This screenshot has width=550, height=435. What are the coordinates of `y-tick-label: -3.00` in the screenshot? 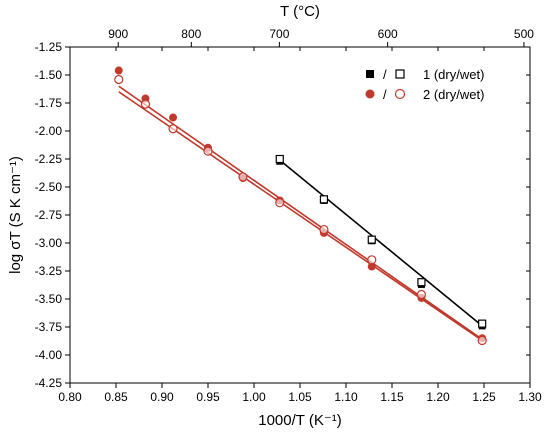 It's located at (49, 243).